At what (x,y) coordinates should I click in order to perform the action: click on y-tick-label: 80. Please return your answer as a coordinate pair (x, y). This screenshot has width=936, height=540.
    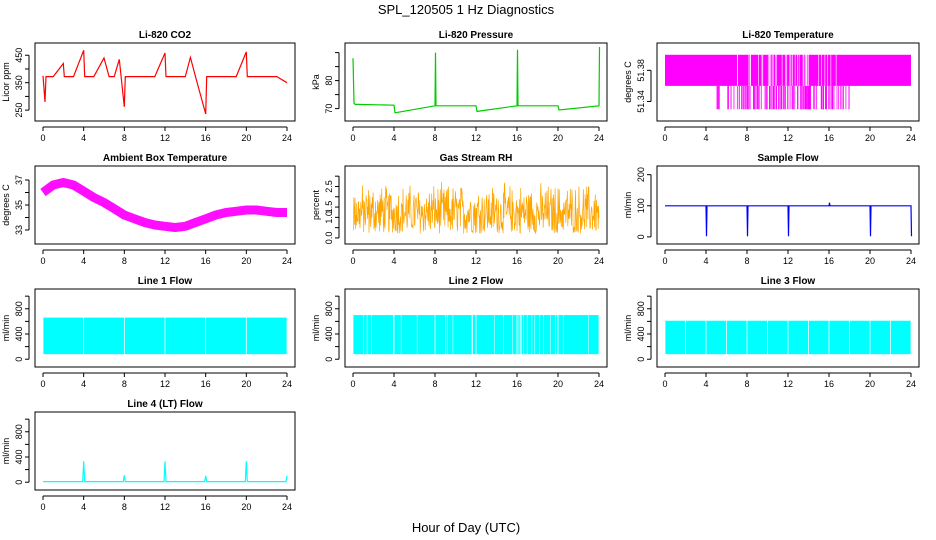
    Looking at the image, I should click on (329, 81).